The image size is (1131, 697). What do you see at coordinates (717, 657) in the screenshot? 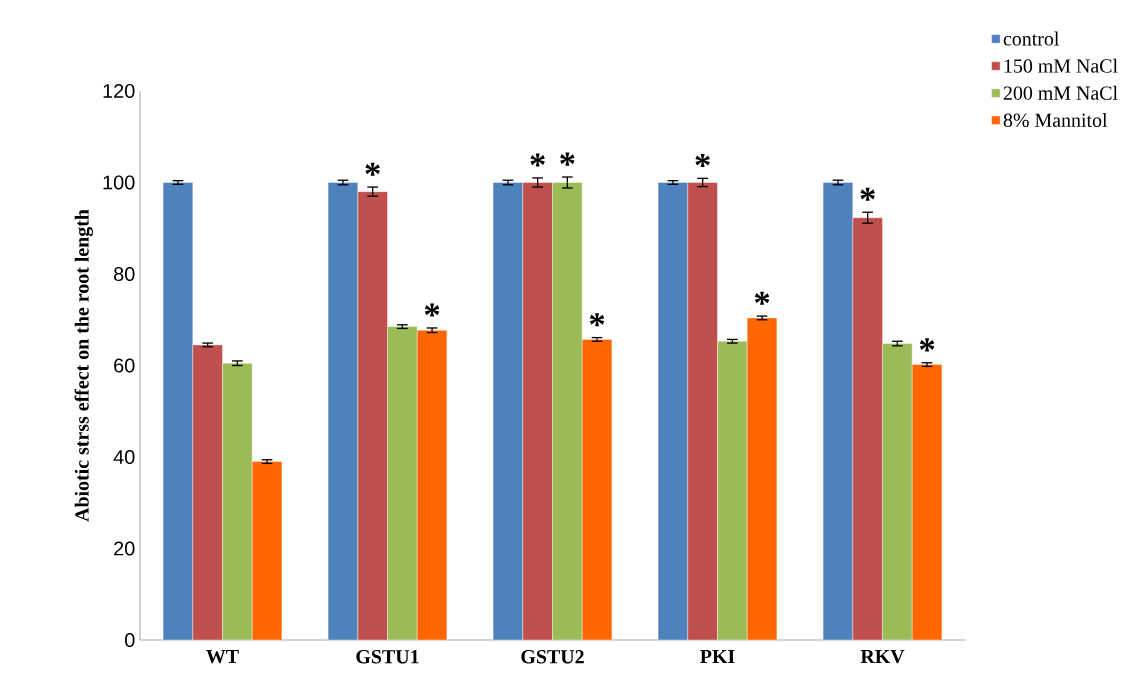
I see `x-tick-label: PKI` at bounding box center [717, 657].